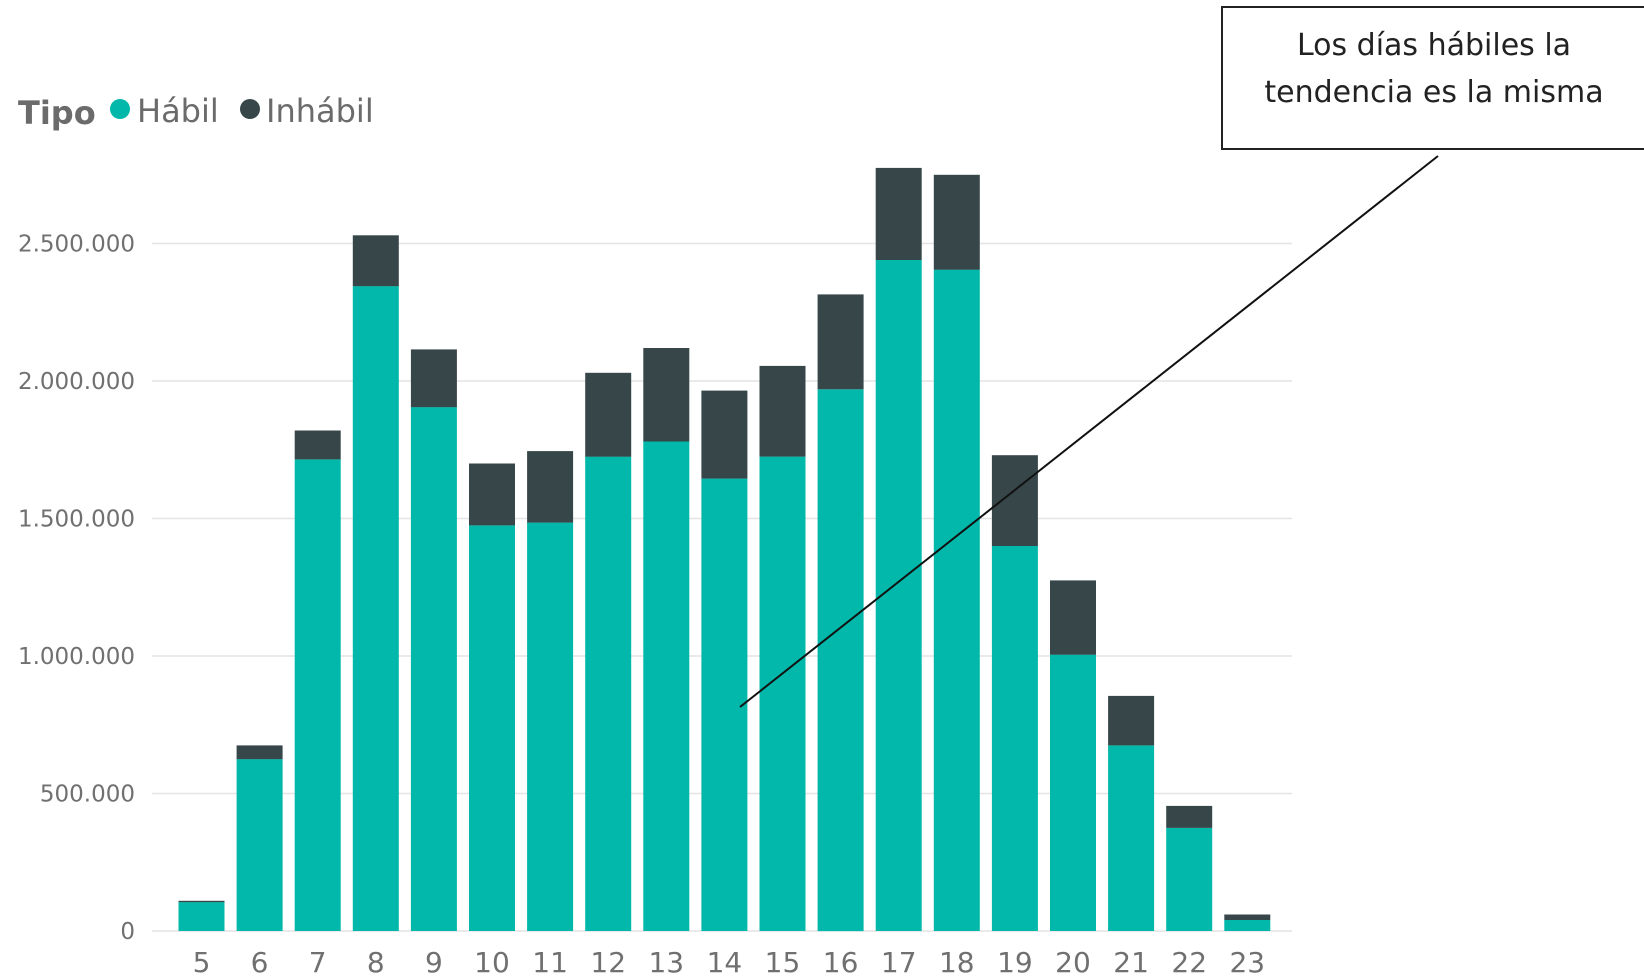 This screenshot has width=1644, height=977. I want to click on x-tick-label: 17, so click(899, 961).